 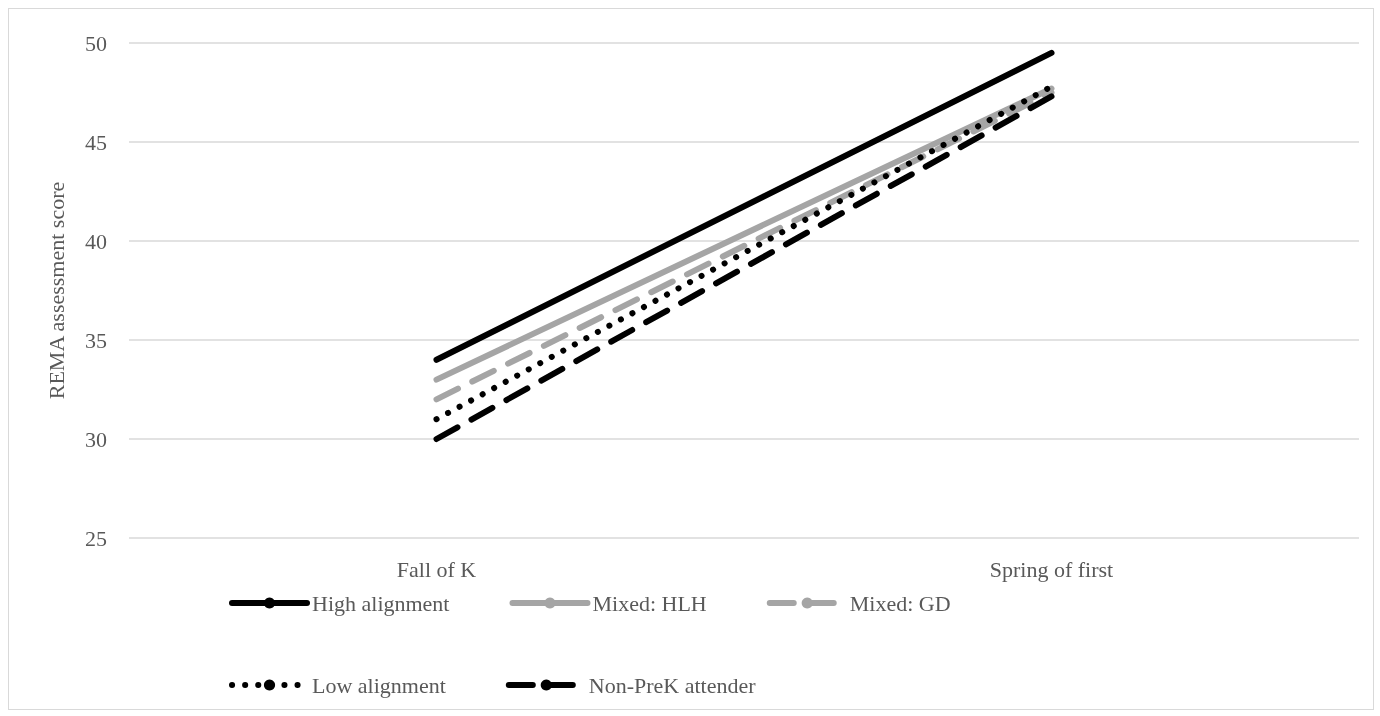 What do you see at coordinates (381, 603) in the screenshot?
I see `legend-label: High alignment` at bounding box center [381, 603].